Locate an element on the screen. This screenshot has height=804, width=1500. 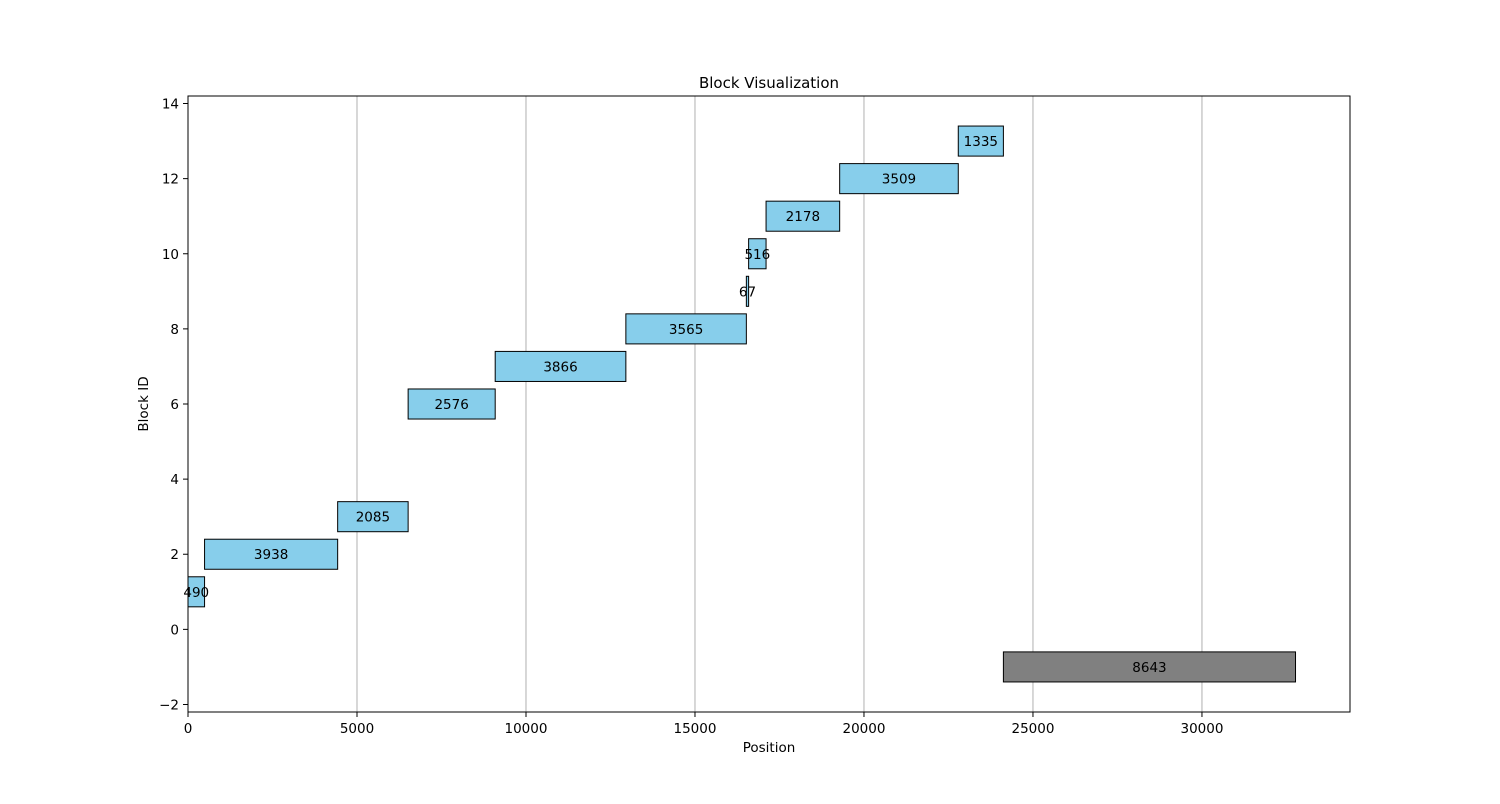
y-axis-ticks: −2 0 2 4 6 8 10 12 14 is located at coordinates (173, 405).